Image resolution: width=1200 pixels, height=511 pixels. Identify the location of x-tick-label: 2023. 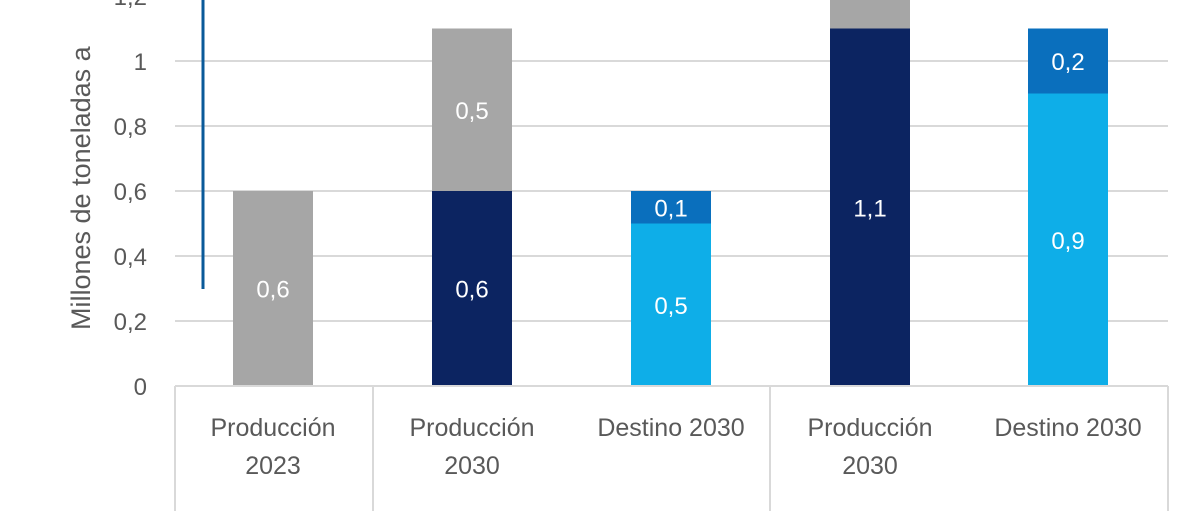
(273, 466).